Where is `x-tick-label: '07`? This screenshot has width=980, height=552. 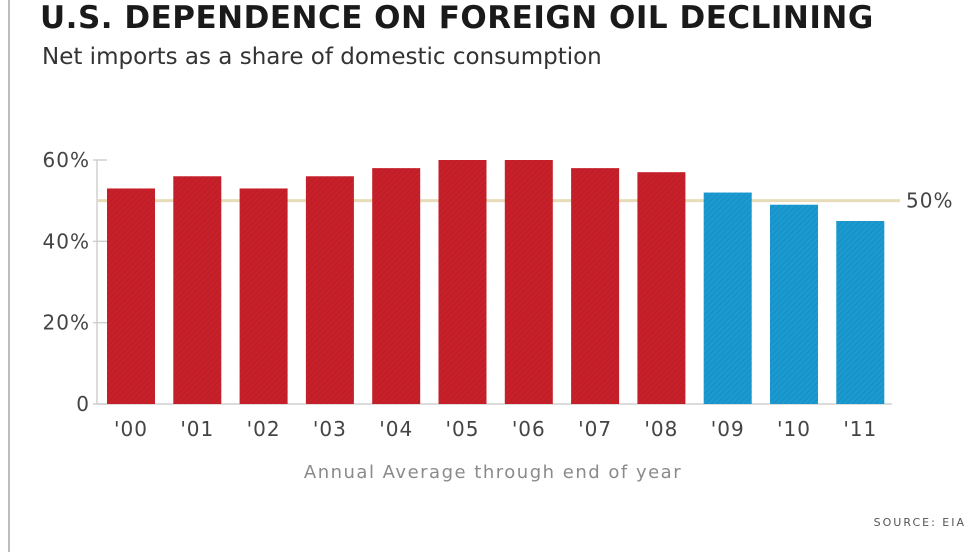
x-tick-label: '07 is located at coordinates (595, 429).